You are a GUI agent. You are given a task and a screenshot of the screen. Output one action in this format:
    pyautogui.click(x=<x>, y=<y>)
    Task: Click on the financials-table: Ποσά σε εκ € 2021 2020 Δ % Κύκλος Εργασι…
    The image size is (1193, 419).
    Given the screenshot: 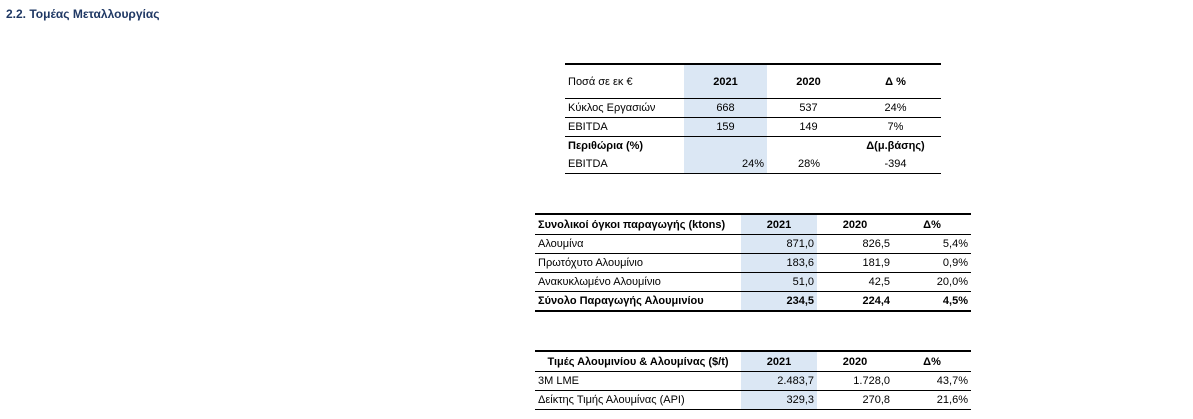 What is the action you would take?
    pyautogui.click(x=753, y=118)
    